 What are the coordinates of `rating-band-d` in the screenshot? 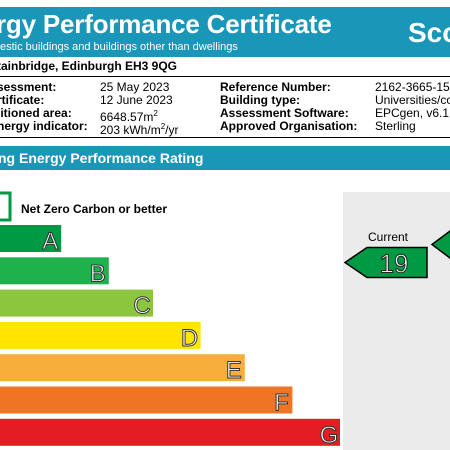 It's located at (100, 335).